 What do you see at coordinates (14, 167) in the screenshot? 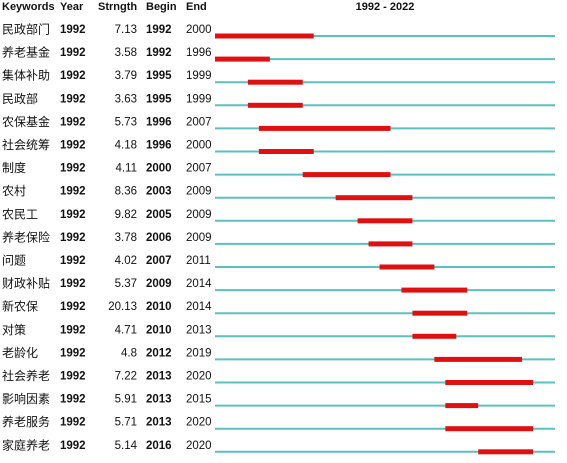
I see `keyword: 制度` at bounding box center [14, 167].